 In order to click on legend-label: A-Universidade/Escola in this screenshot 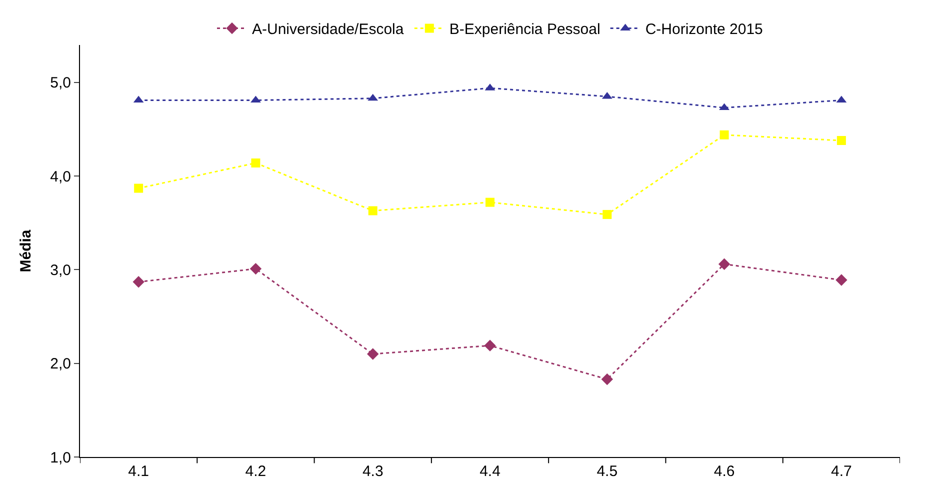, I will do `click(328, 29)`.